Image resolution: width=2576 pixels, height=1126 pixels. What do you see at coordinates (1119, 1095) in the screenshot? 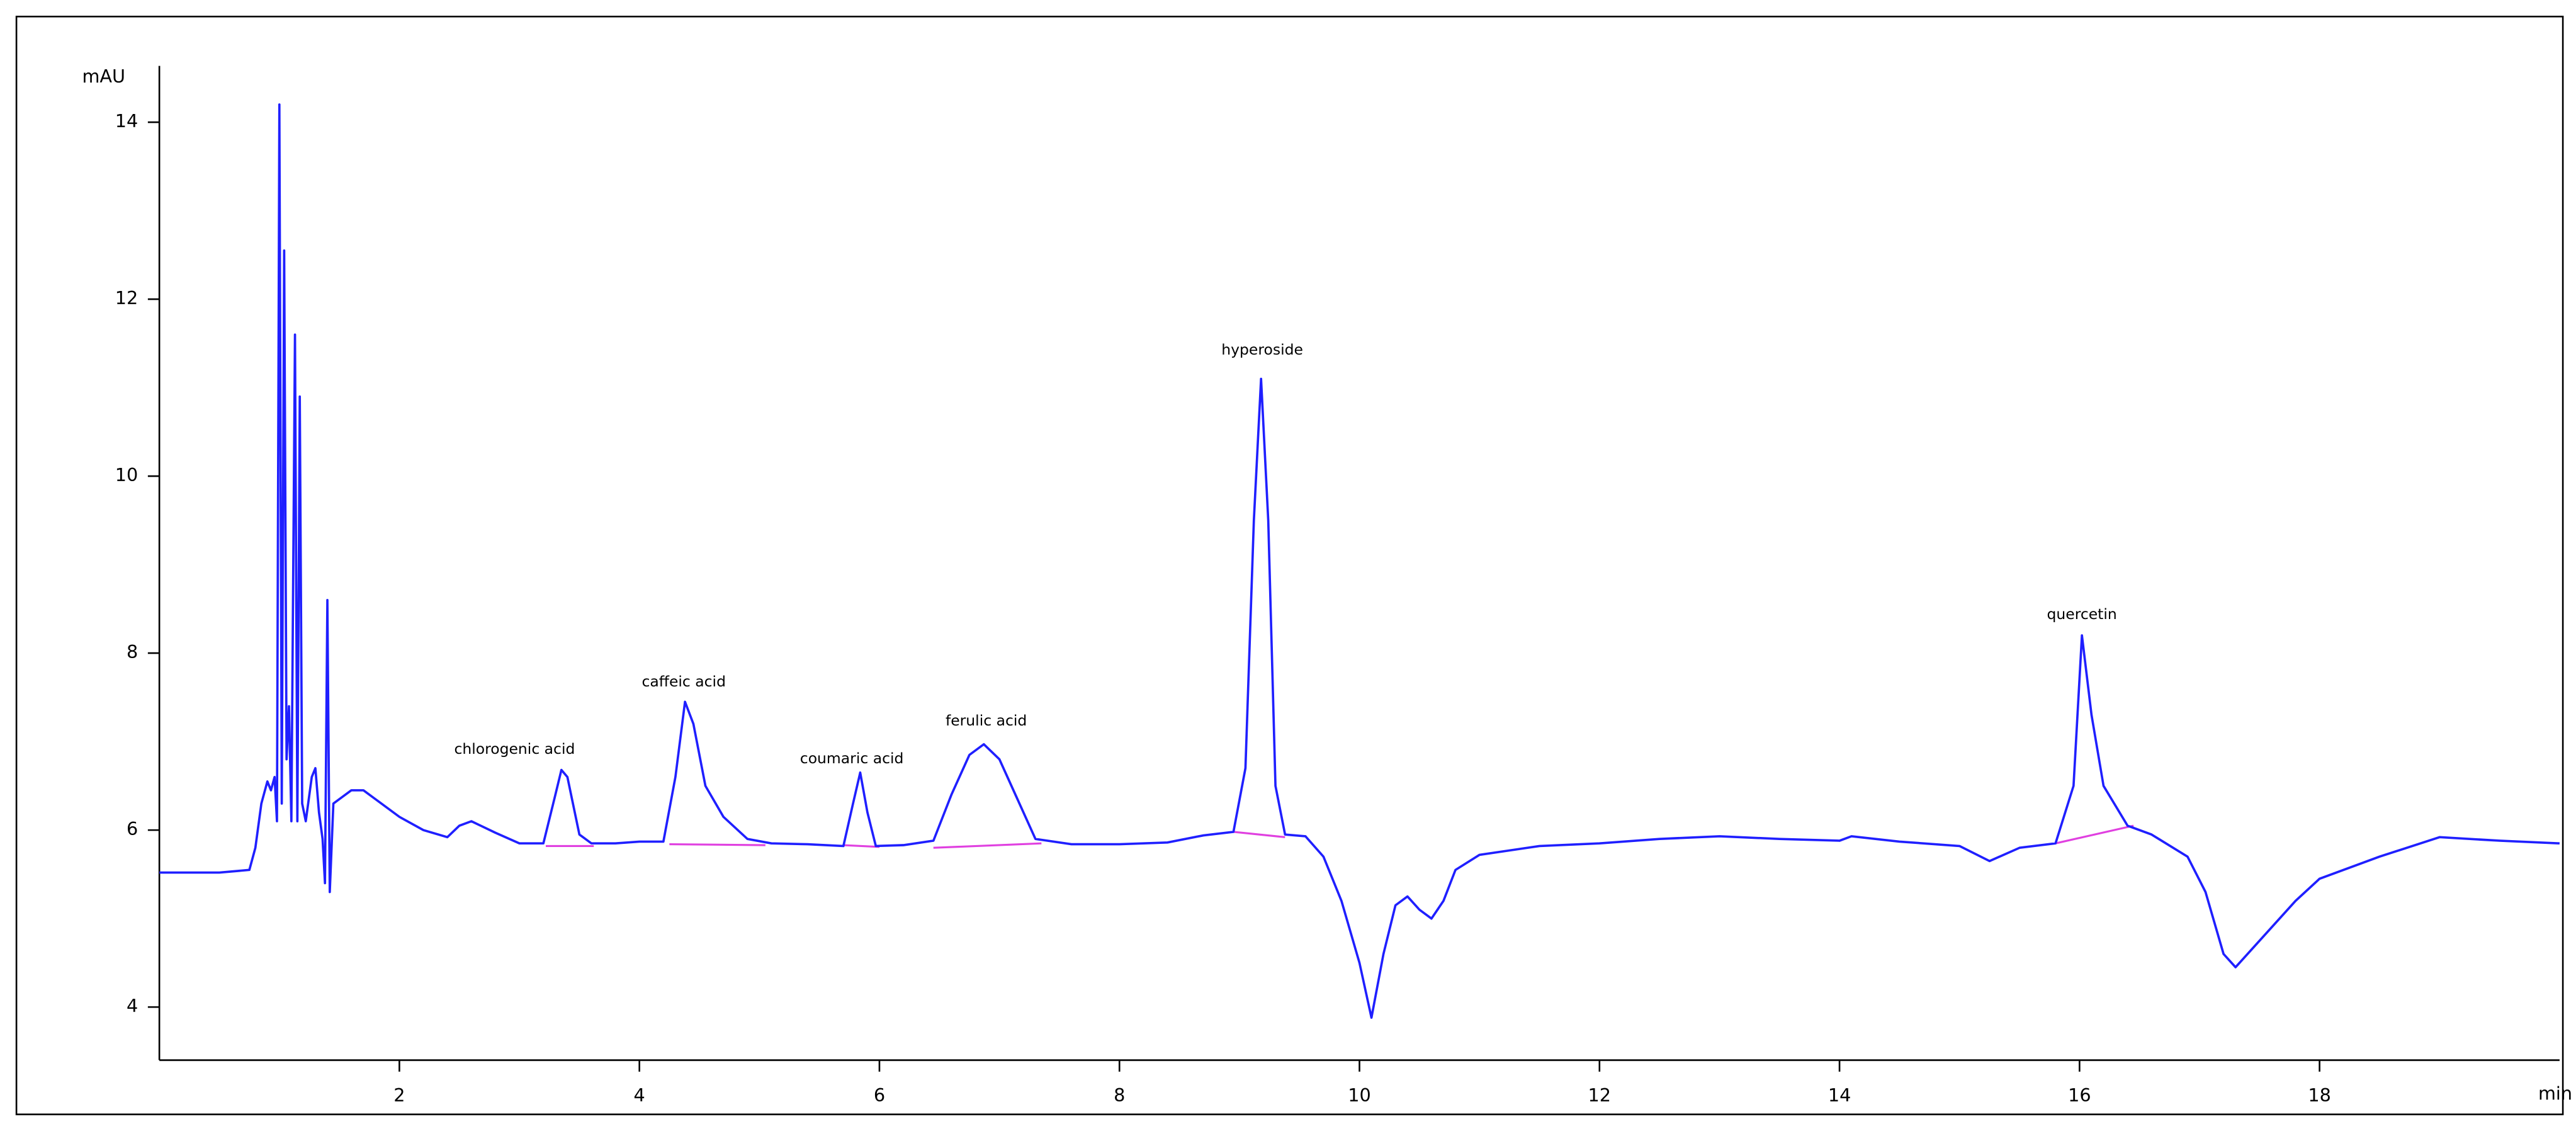
I see `x-tick-label: 8` at bounding box center [1119, 1095].